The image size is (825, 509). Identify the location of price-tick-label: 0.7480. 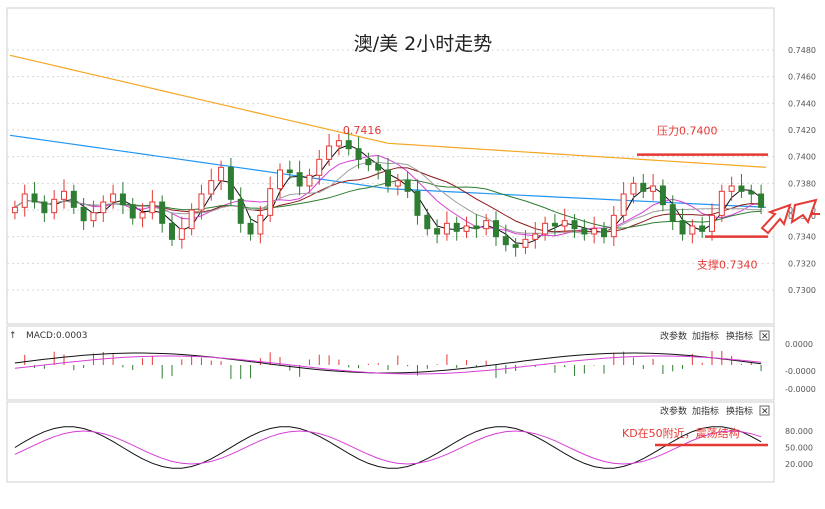
(802, 50).